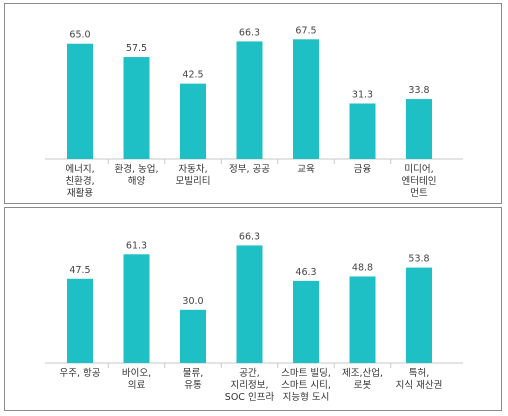  Describe the element at coordinates (136, 175) in the screenshot. I see `category-label-top-1: 환경, 농업, 해양` at that location.